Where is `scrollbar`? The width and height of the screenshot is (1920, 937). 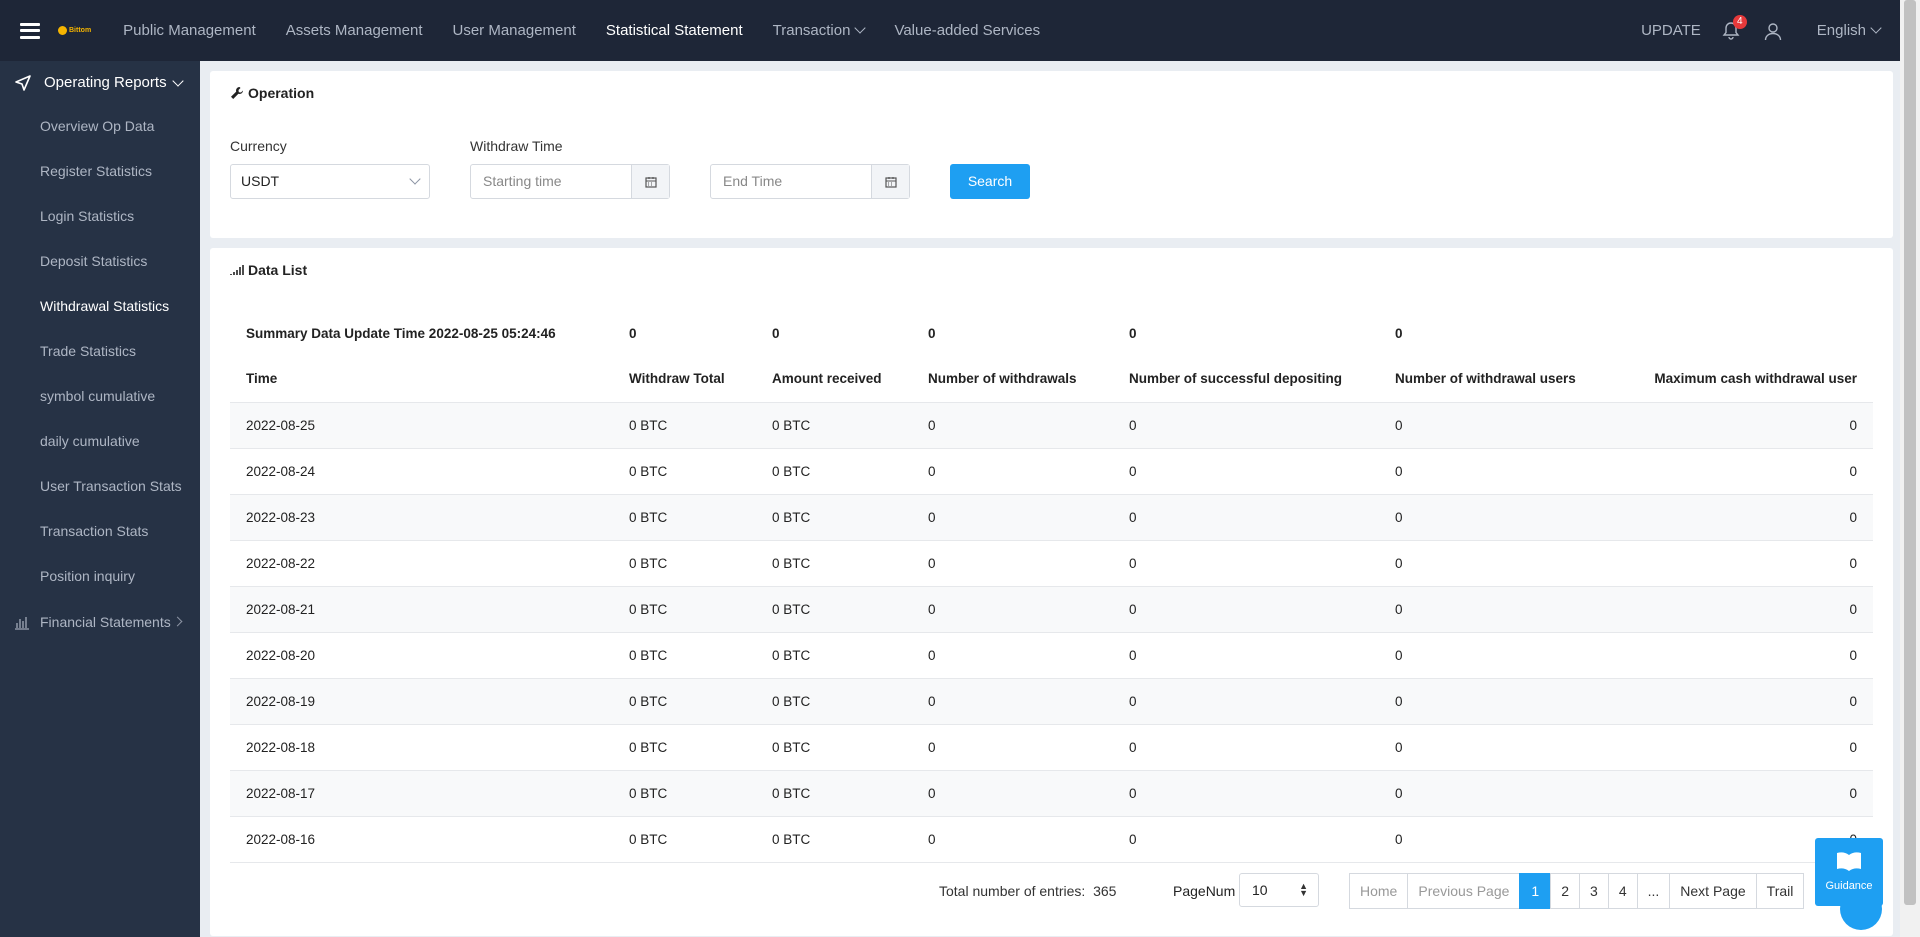 scrollbar is located at coordinates (1910, 468).